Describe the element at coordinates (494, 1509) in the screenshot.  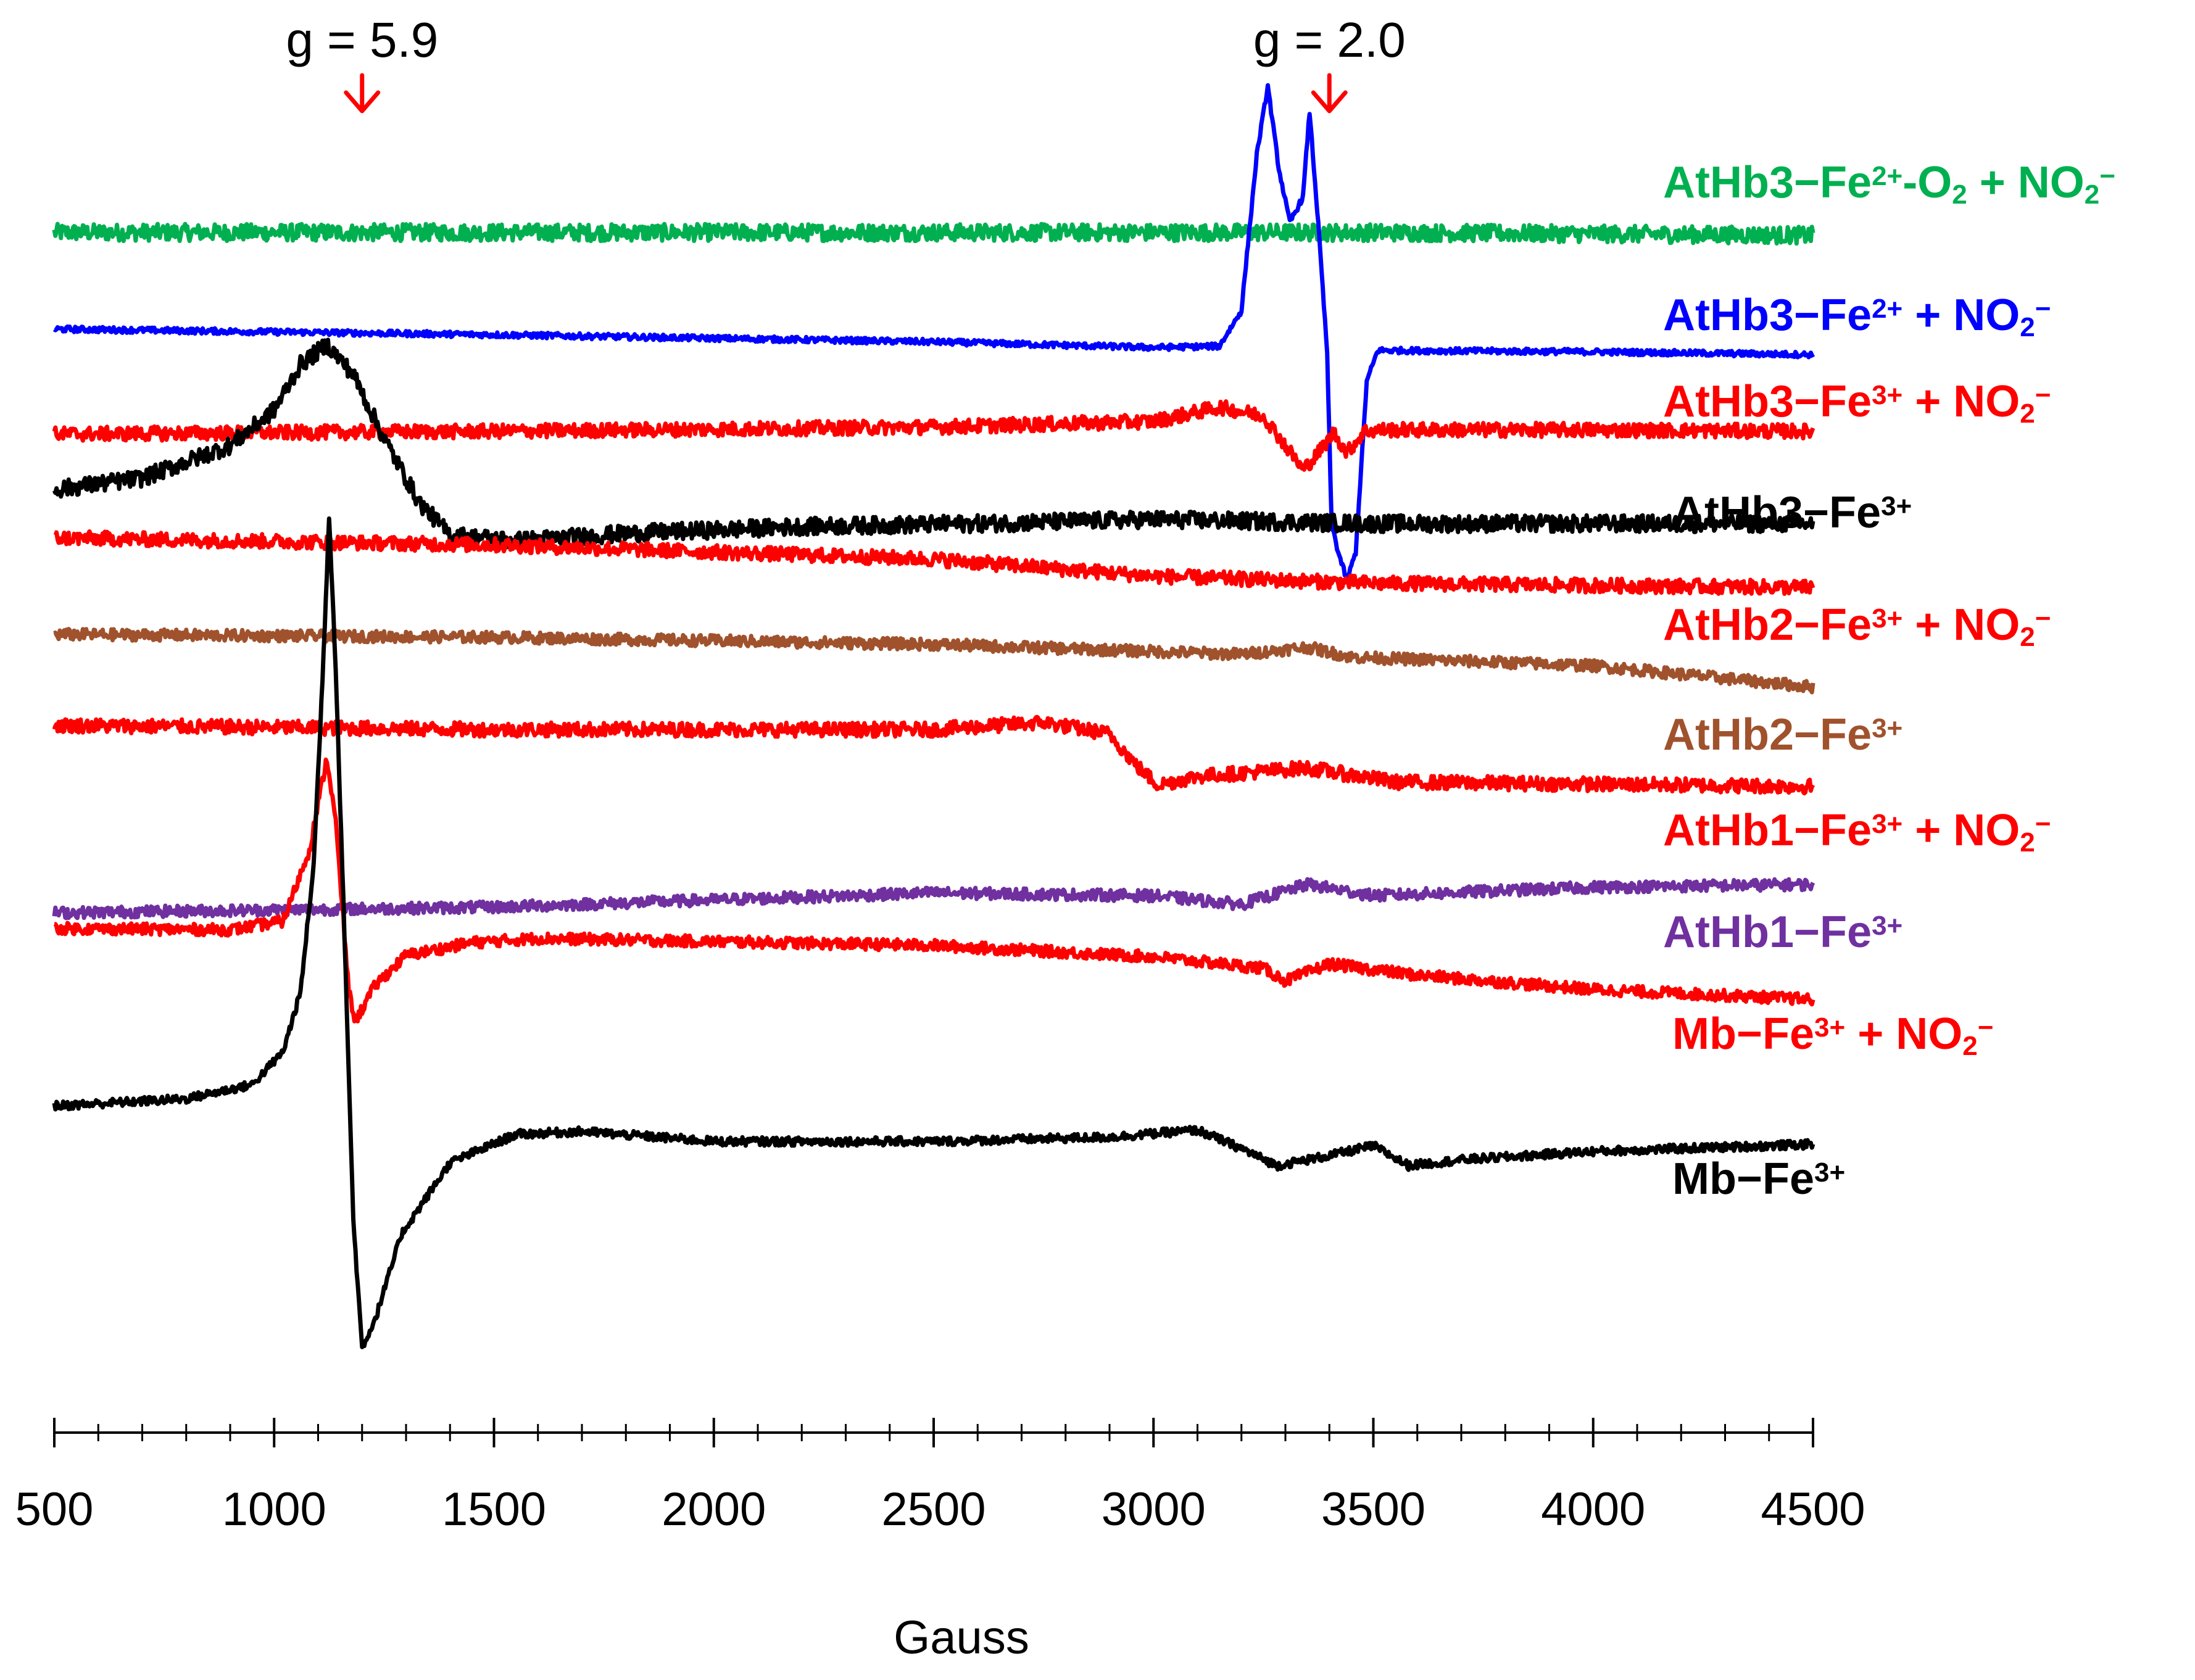
I see `x-tick-label: 1500` at that location.